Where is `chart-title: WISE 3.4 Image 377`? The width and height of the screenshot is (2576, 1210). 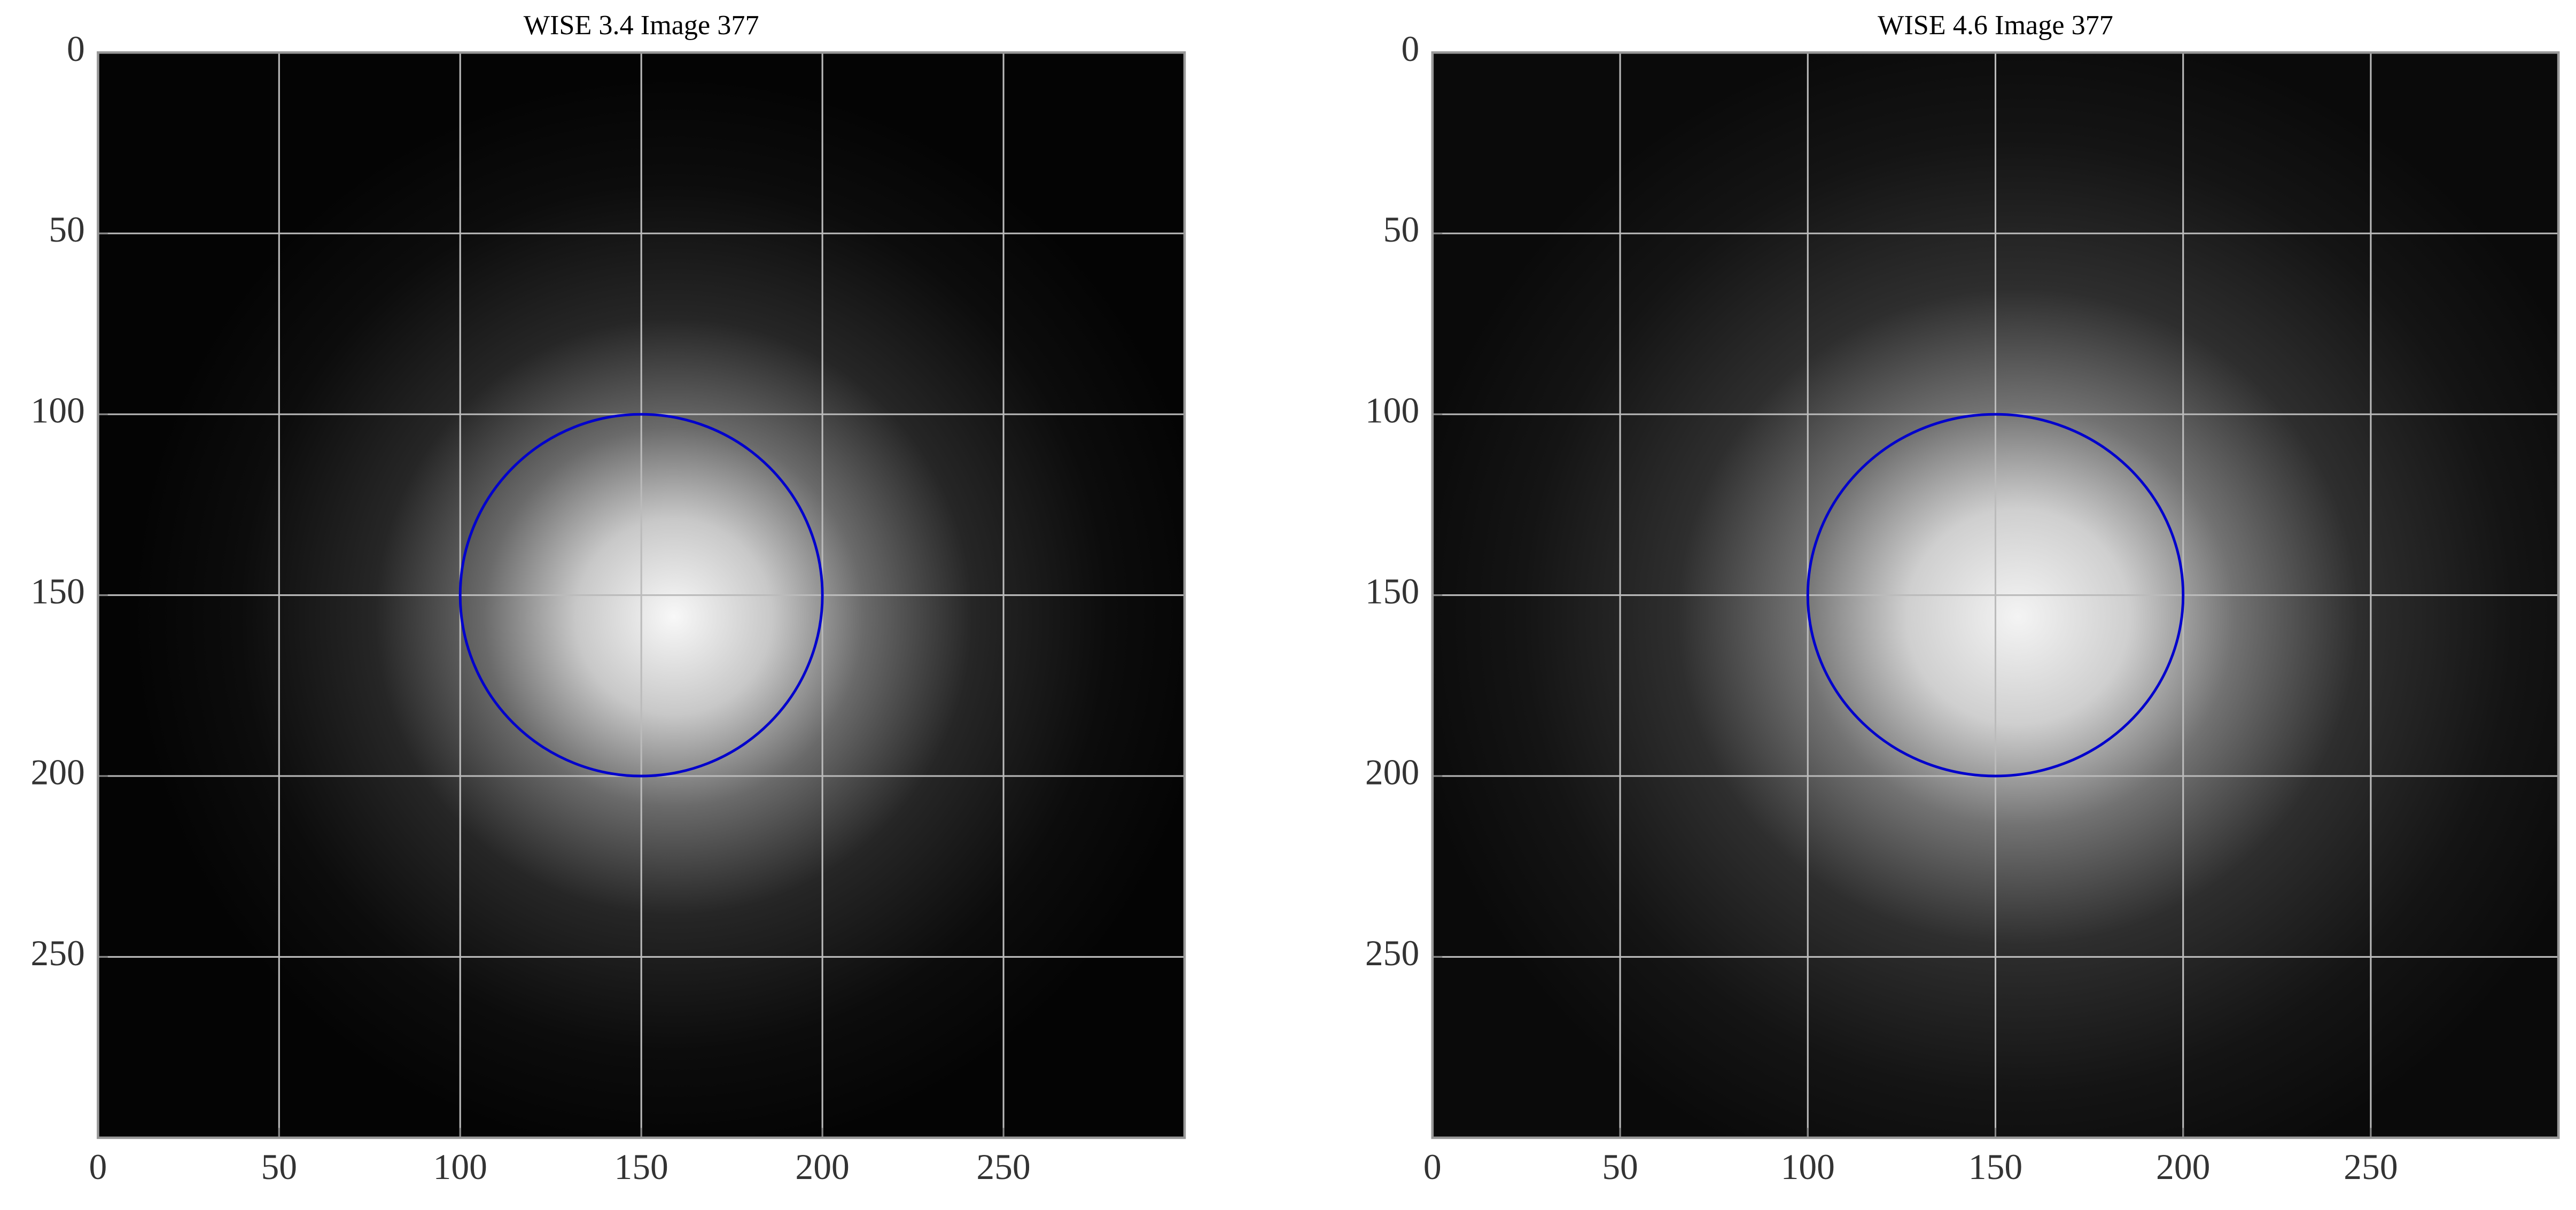
chart-title: WISE 3.4 Image 377 is located at coordinates (641, 25).